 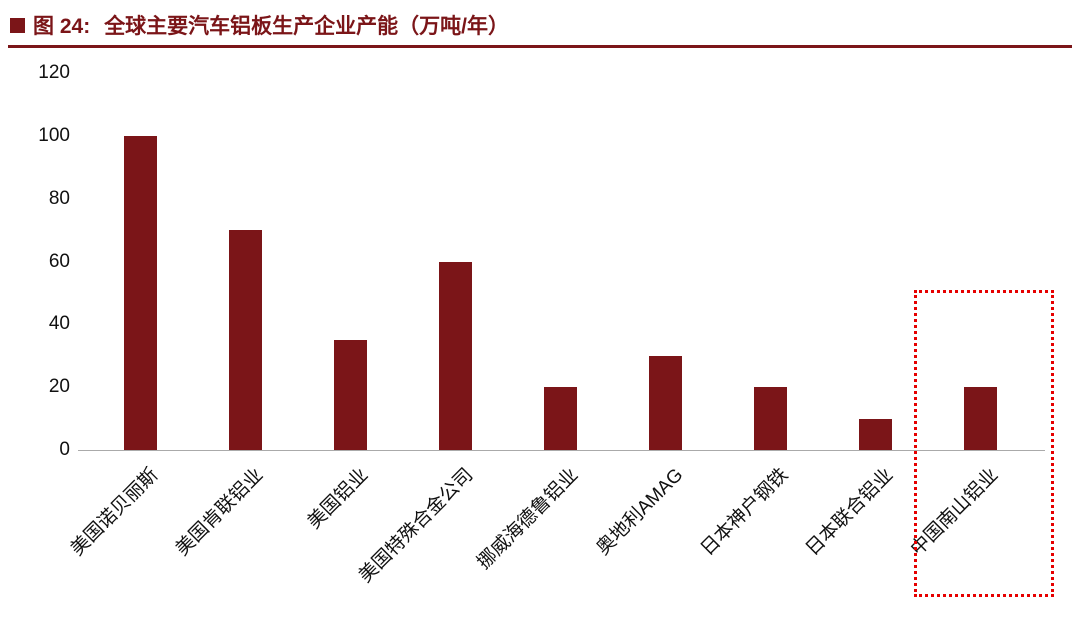 What do you see at coordinates (17, 25) in the screenshot?
I see `square-bullet-icon` at bounding box center [17, 25].